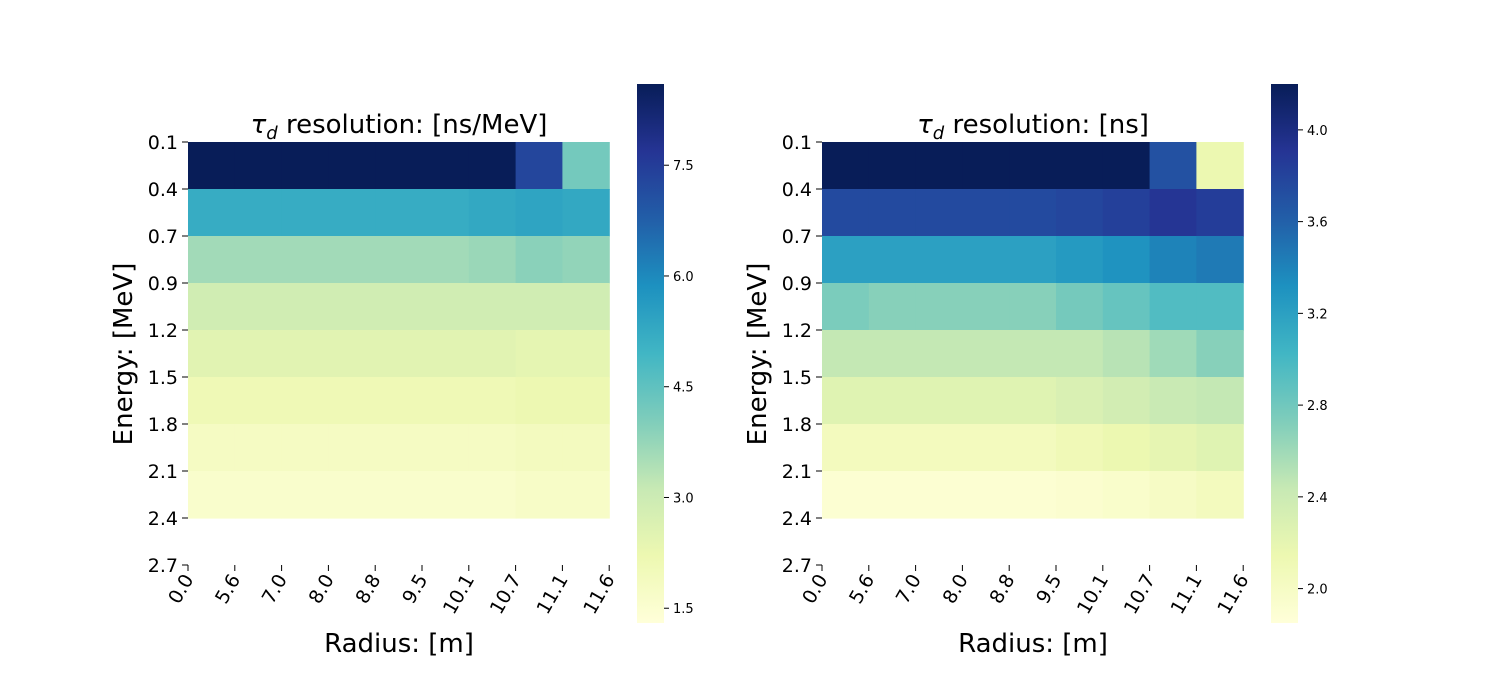 Image resolution: width=1500 pixels, height=700 pixels. What do you see at coordinates (163, 237) in the screenshot?
I see `y-tick-label: 0.7` at bounding box center [163, 237].